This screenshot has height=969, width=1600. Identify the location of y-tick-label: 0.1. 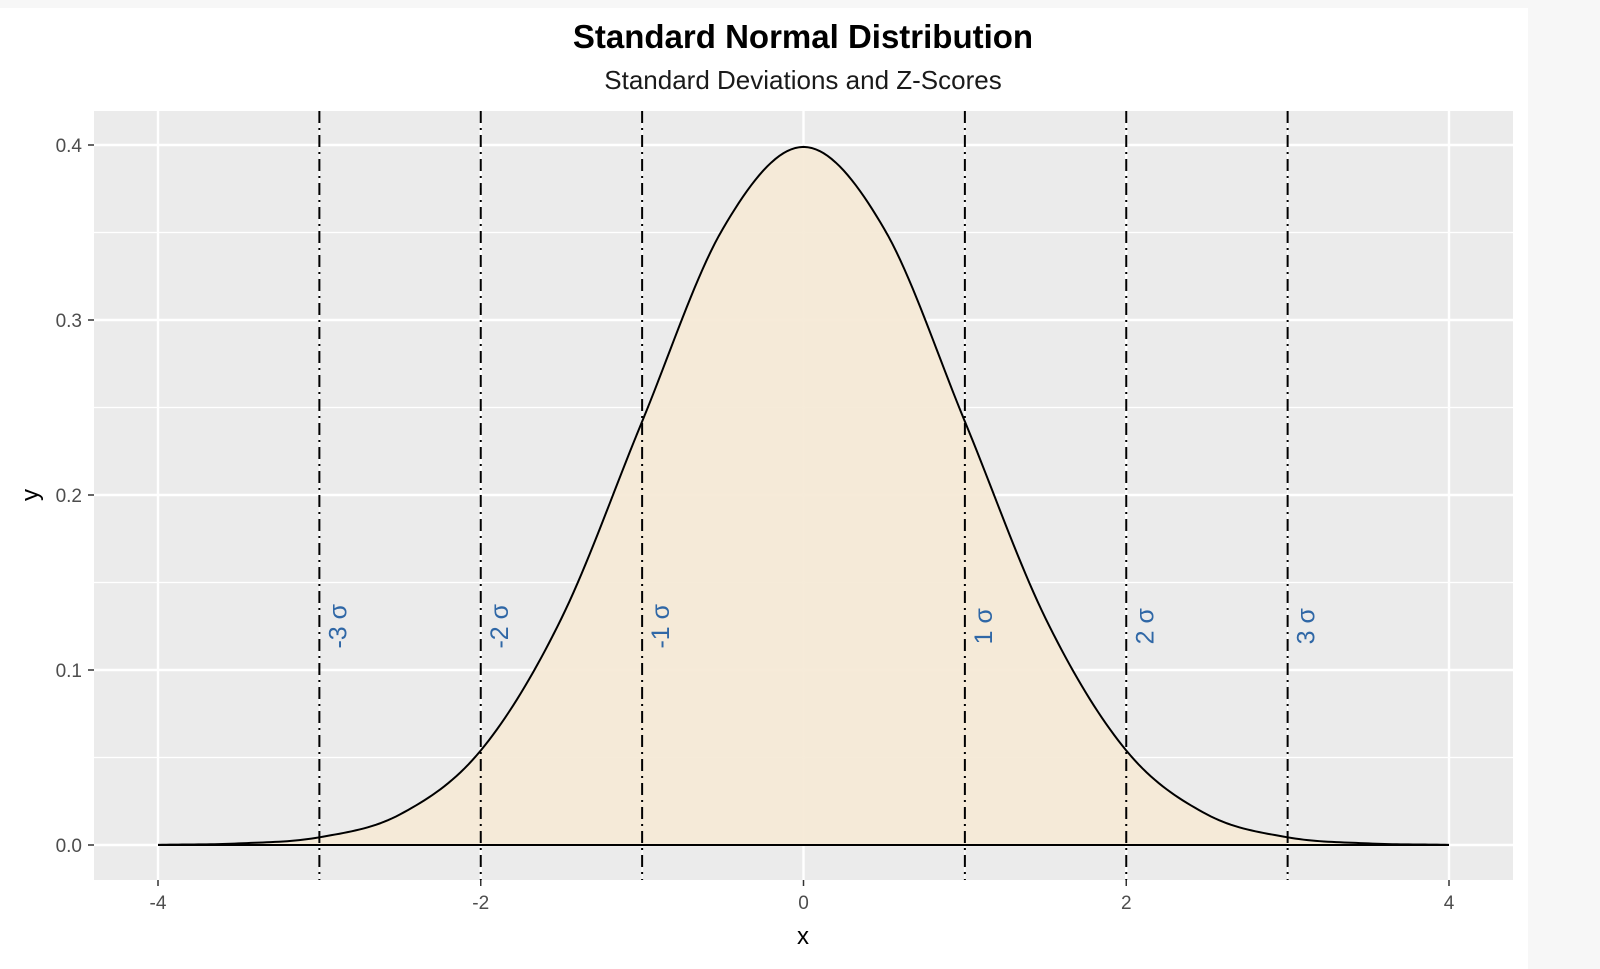
(69, 671).